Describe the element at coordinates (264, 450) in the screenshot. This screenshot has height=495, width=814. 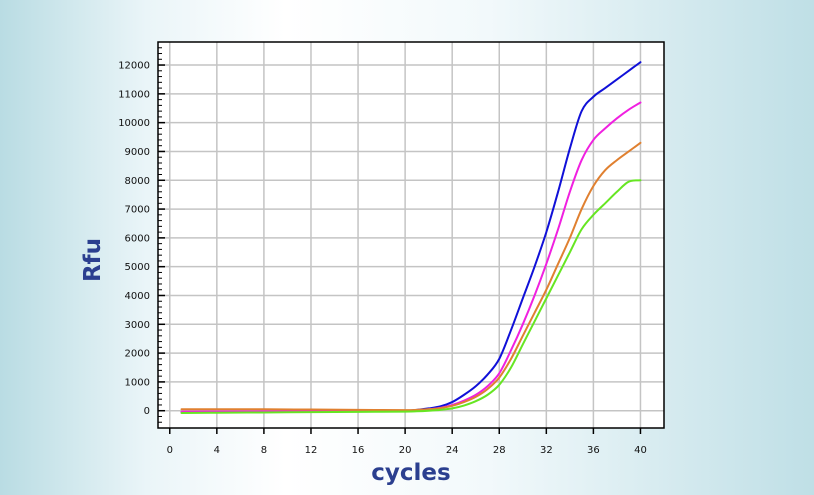
I see `x-tick-label: 8` at that location.